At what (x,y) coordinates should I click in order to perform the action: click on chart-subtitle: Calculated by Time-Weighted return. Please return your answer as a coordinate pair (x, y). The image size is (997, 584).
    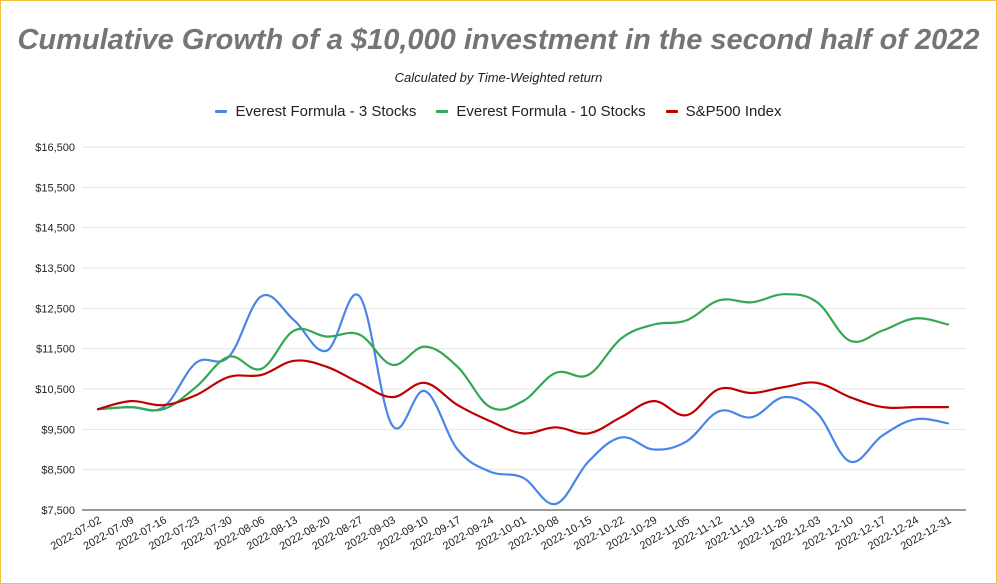
    Looking at the image, I should click on (498, 77).